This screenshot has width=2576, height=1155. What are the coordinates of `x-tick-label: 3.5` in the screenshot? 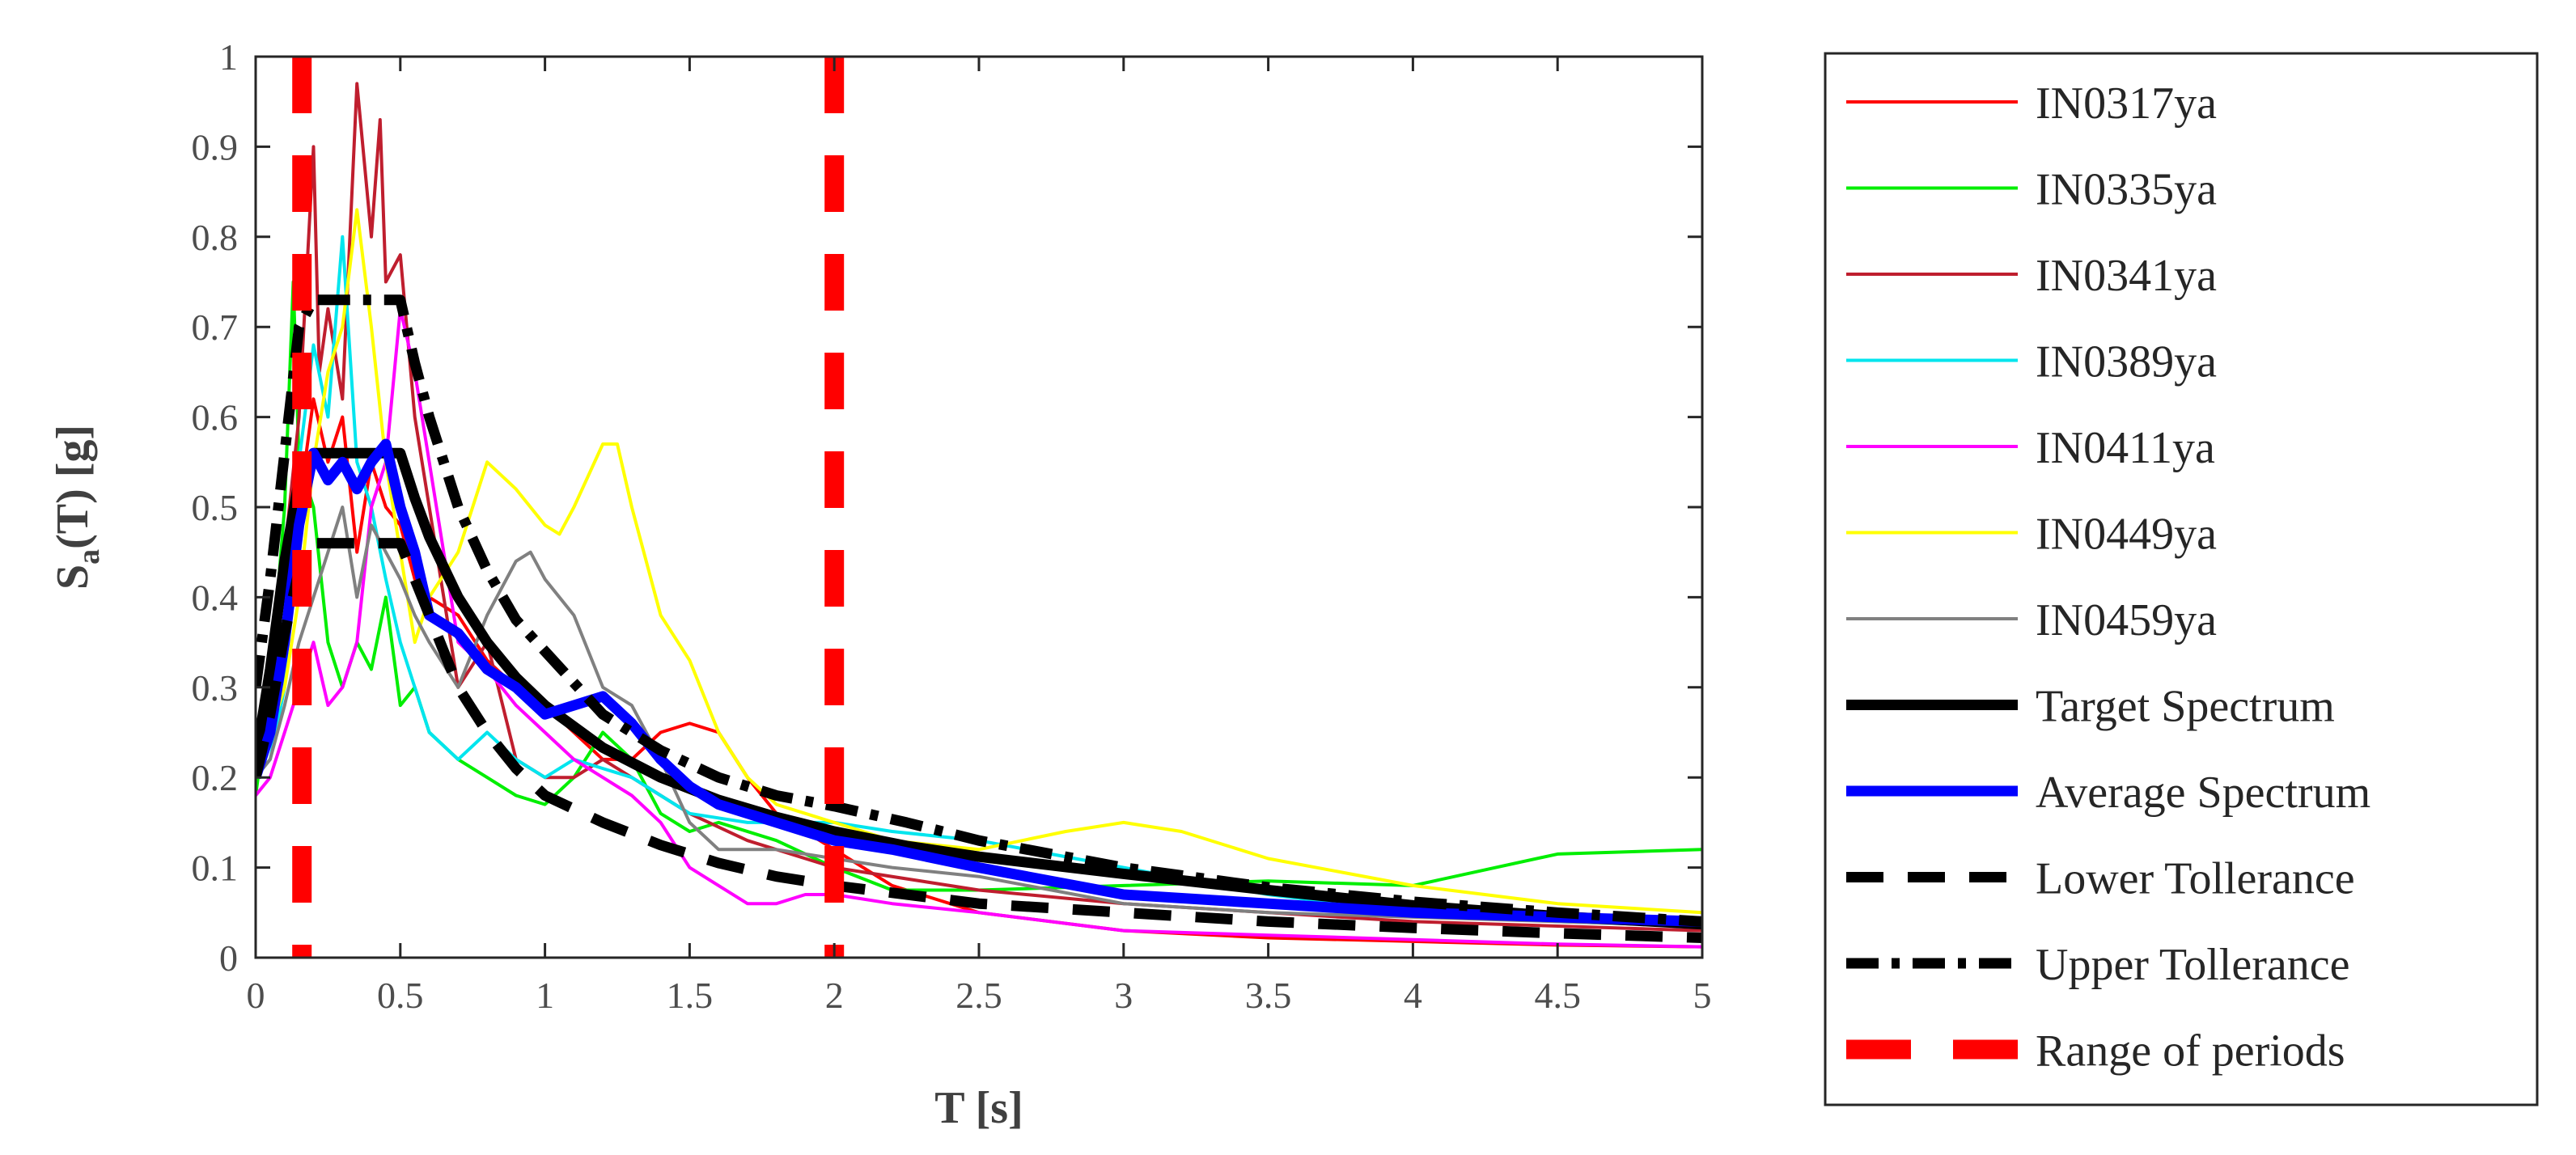 It's located at (1268, 995).